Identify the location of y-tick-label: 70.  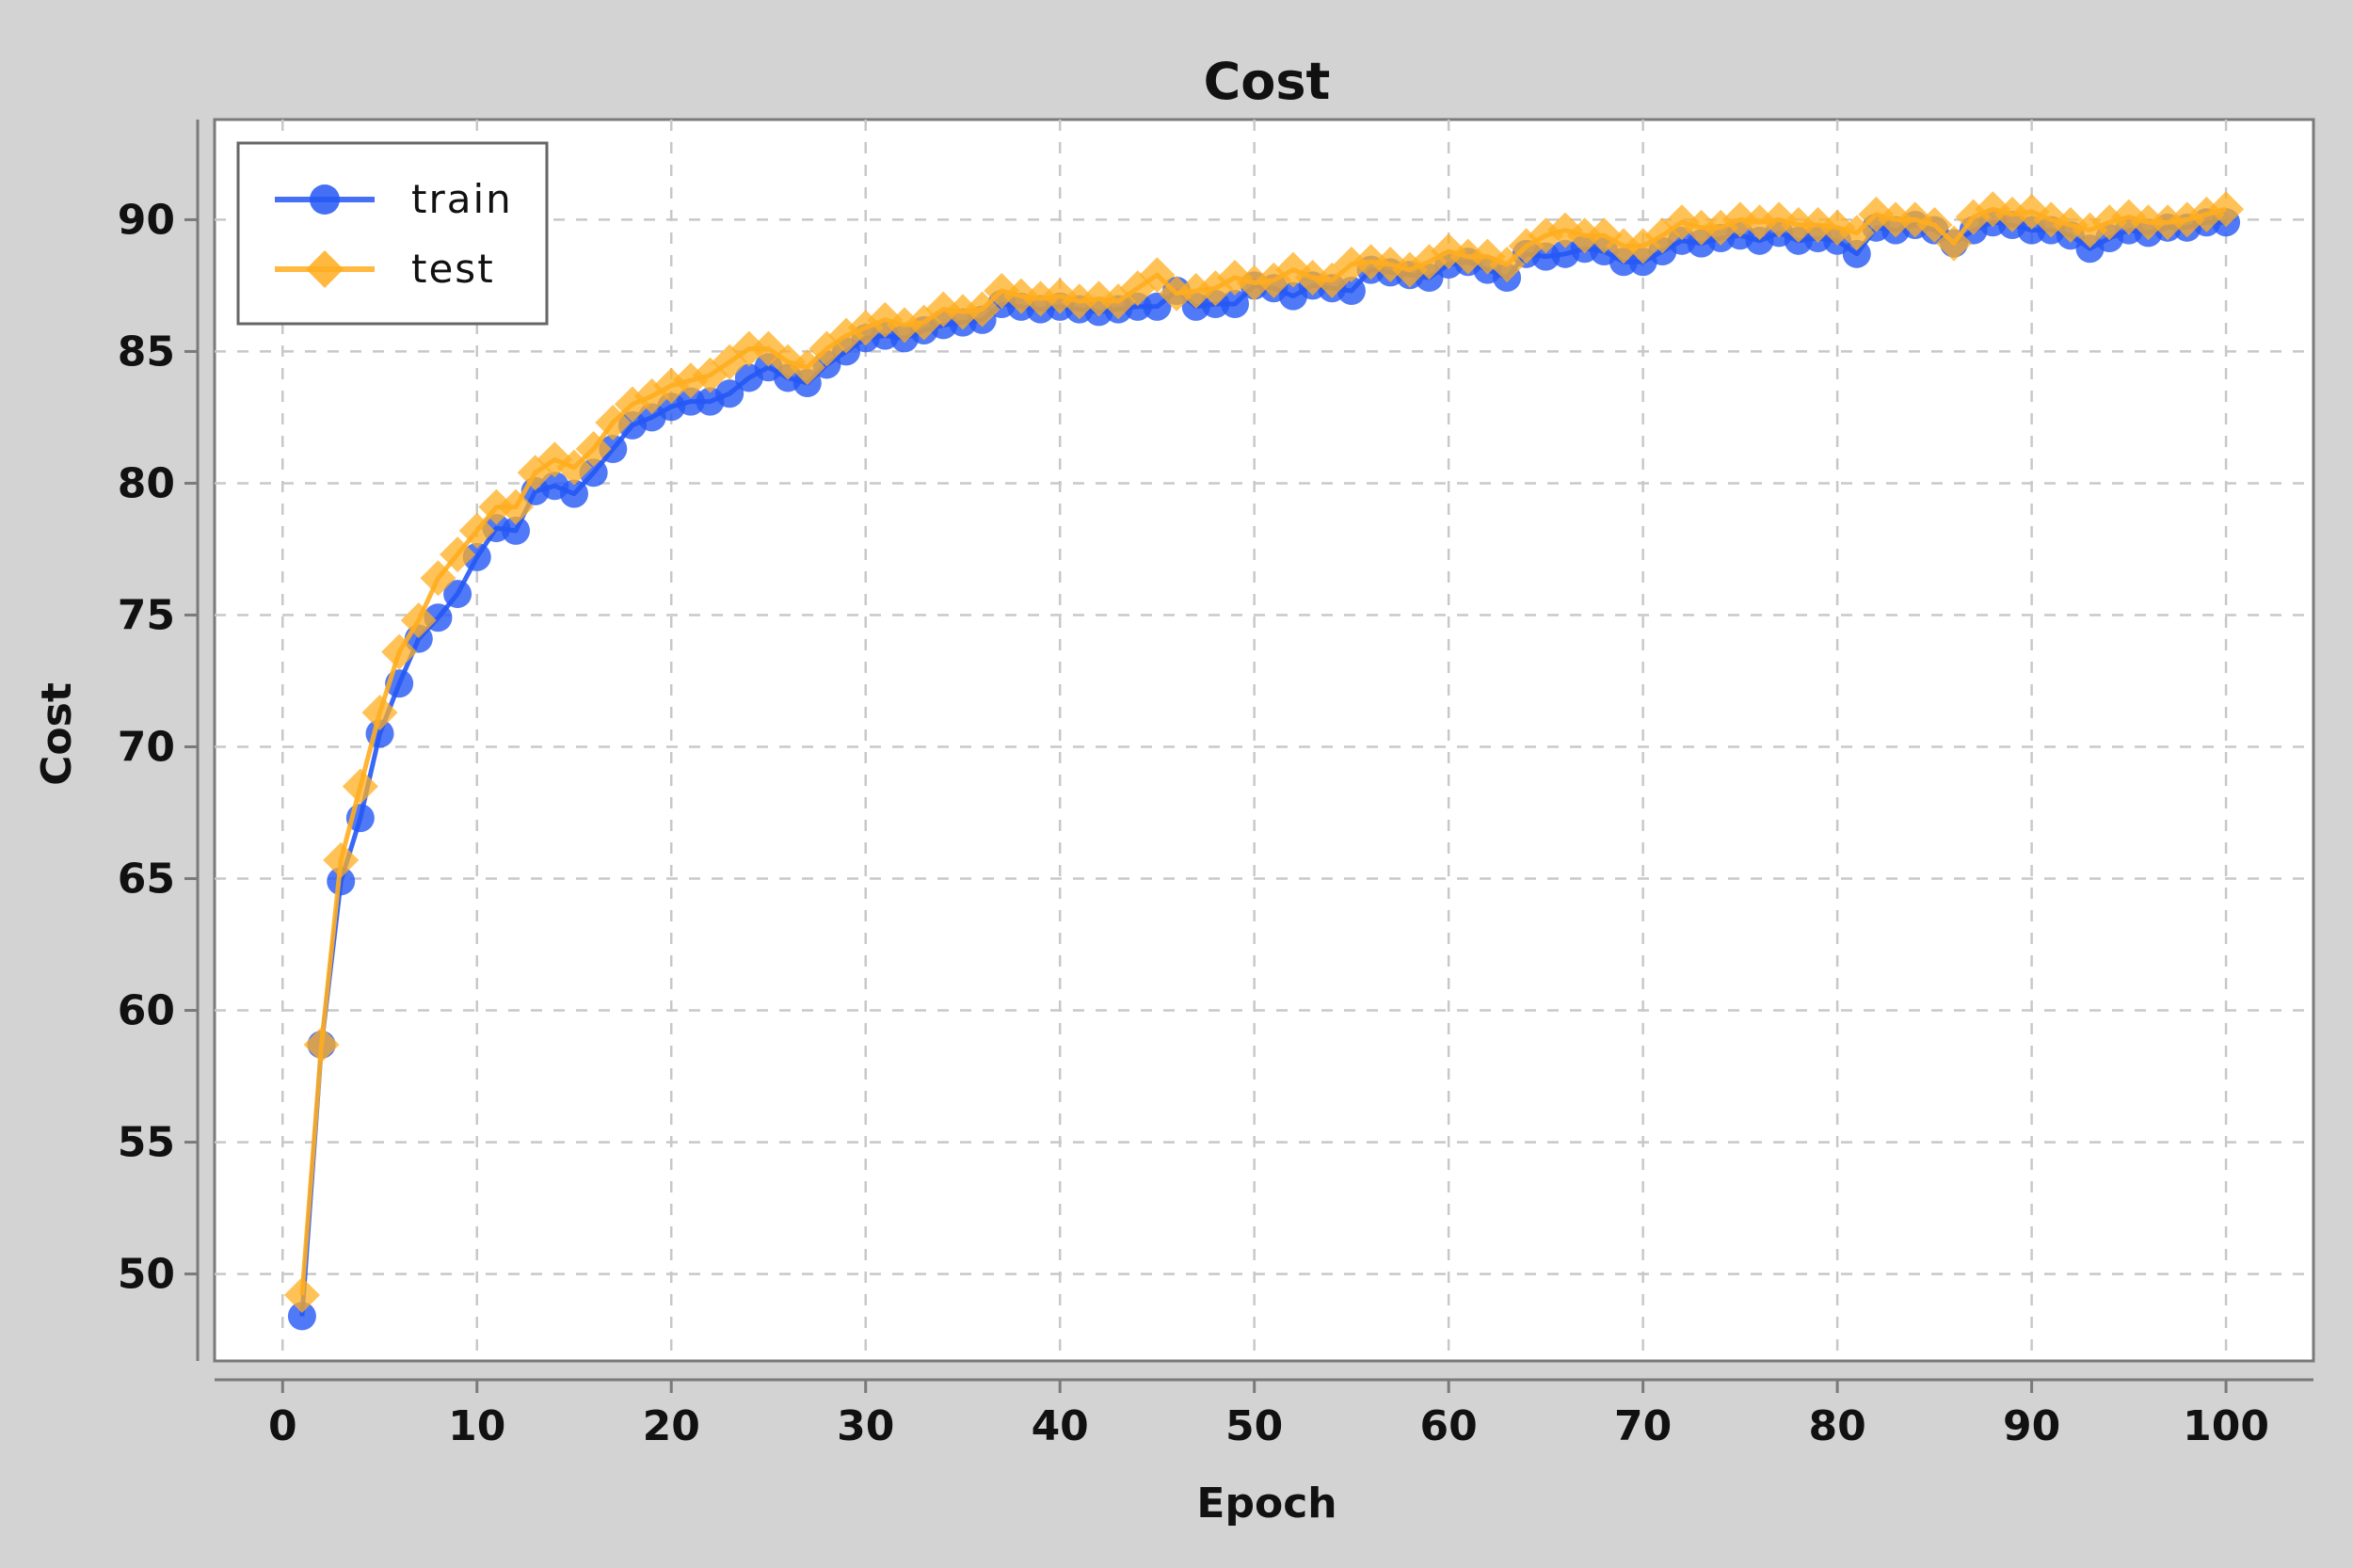
(146, 748).